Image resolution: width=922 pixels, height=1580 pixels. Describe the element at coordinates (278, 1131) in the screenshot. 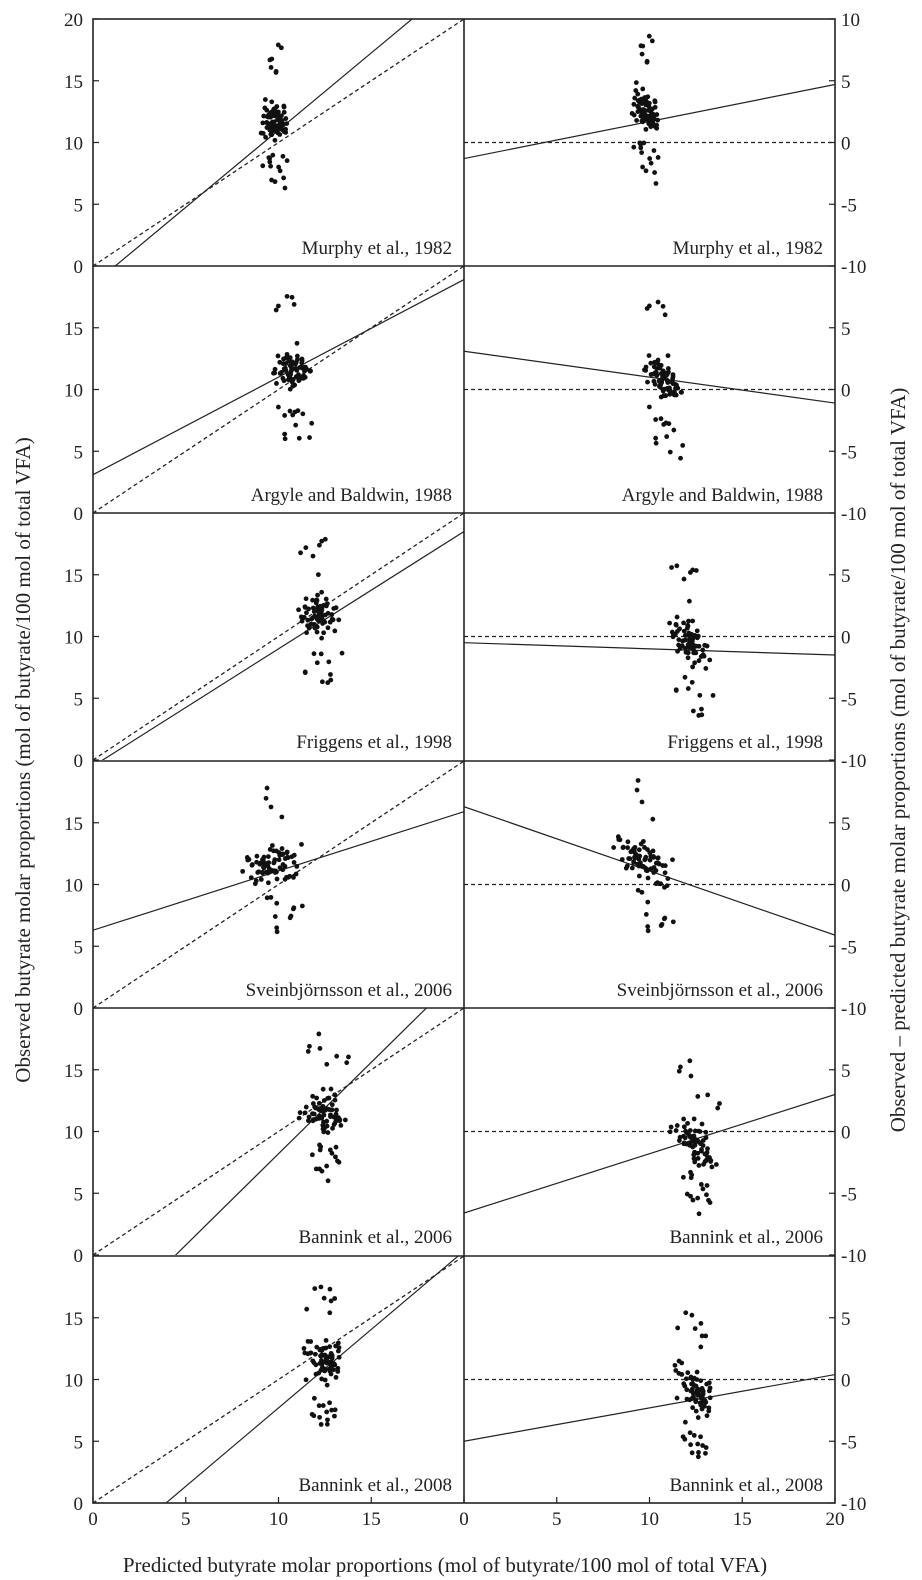

I see `panel-obs-plot-area` at that location.